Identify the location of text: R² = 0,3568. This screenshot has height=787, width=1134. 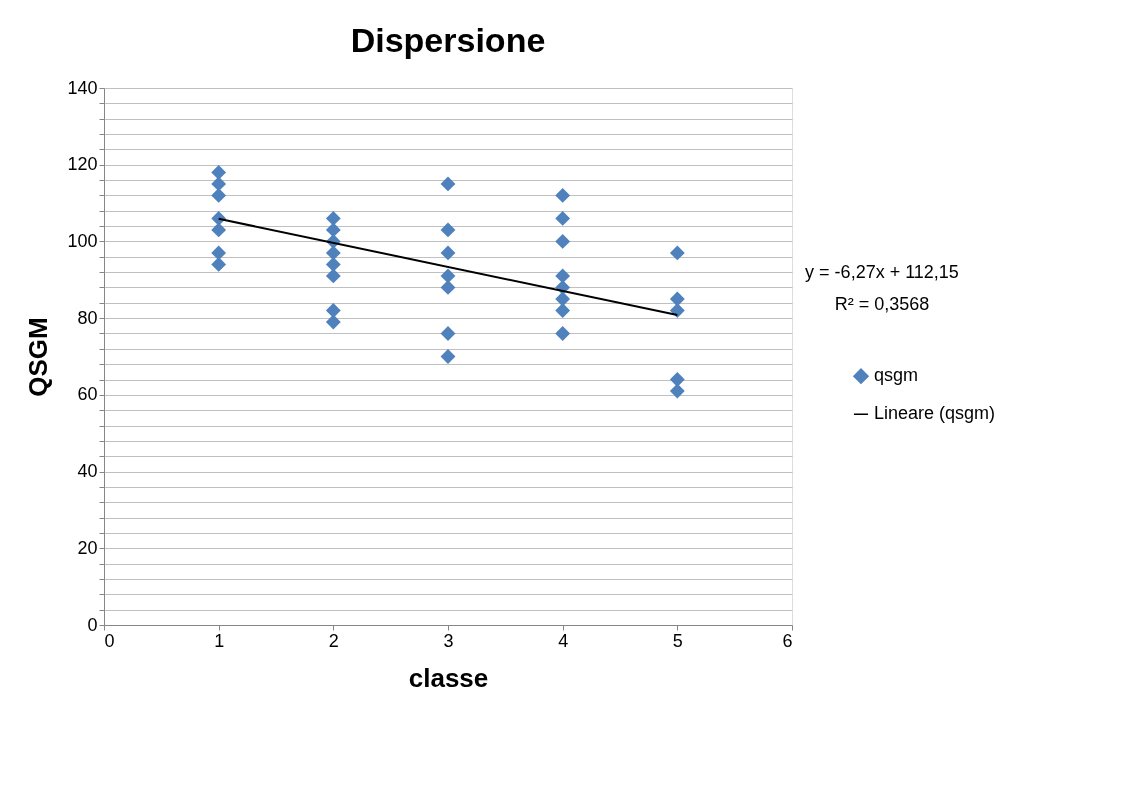
(882, 304).